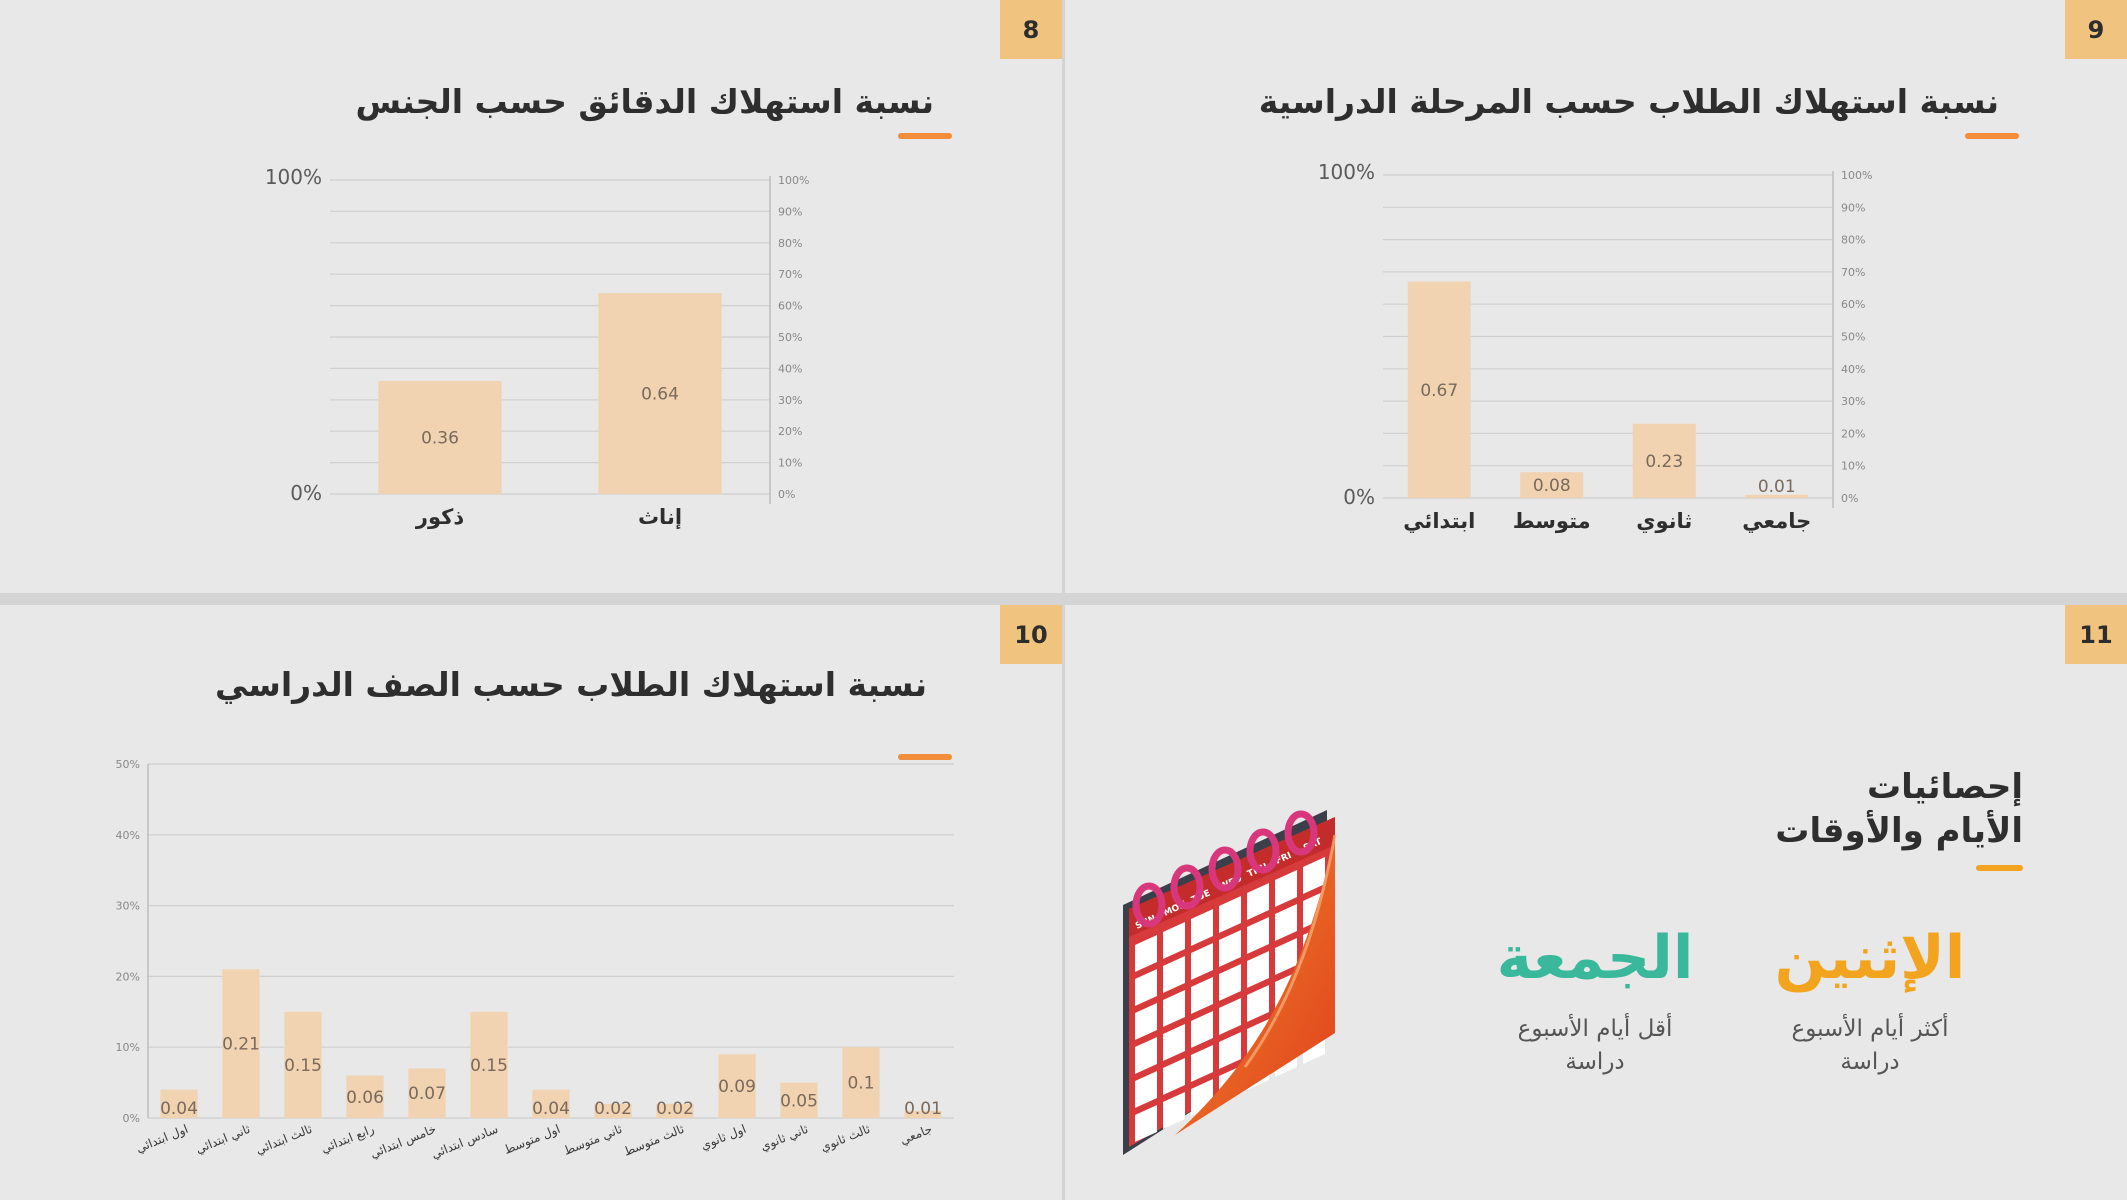 The width and height of the screenshot is (2127, 1200). I want to click on most-studied-desc: أكثر أيام الأسبوع دراسة, so click(1870, 1046).